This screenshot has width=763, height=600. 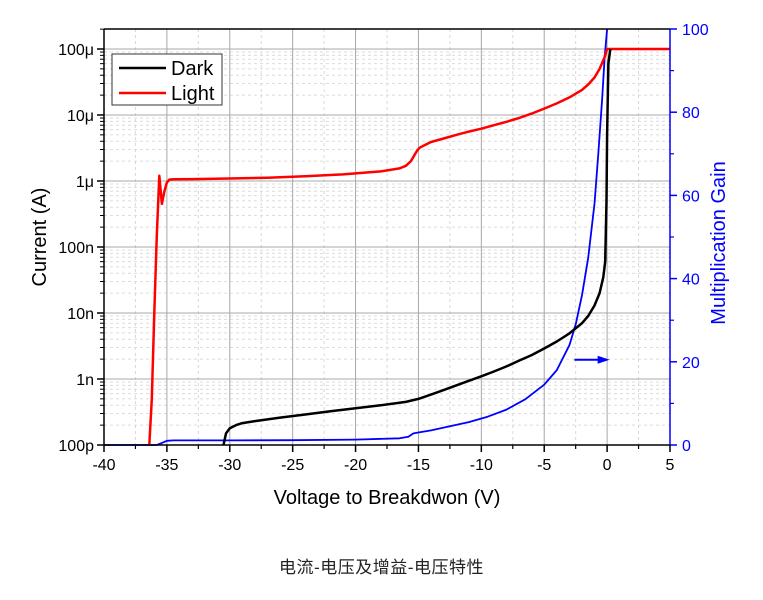 I want to click on y-right-tick-label: 80, so click(x=691, y=113).